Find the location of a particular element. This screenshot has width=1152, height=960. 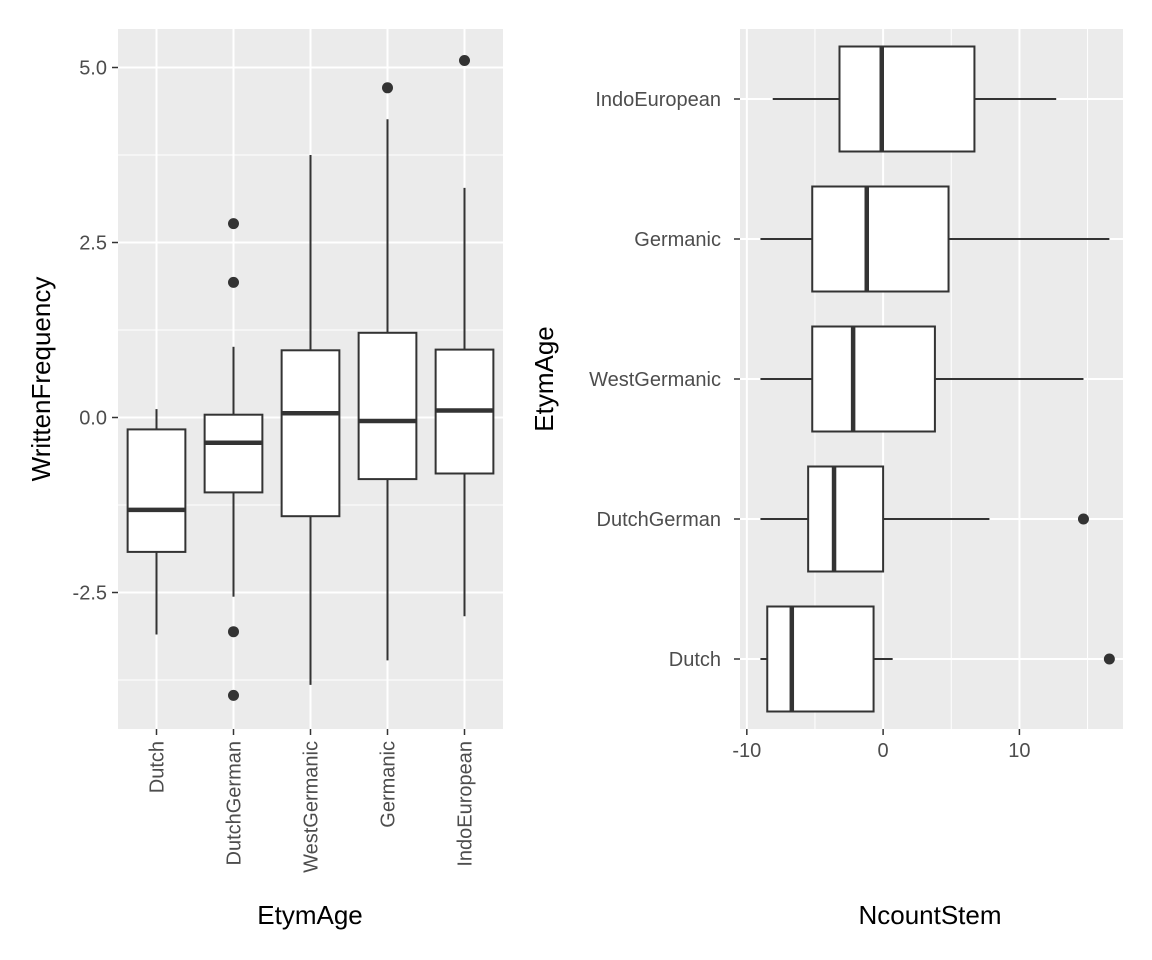

right-box-indoeuropean is located at coordinates (914, 99).